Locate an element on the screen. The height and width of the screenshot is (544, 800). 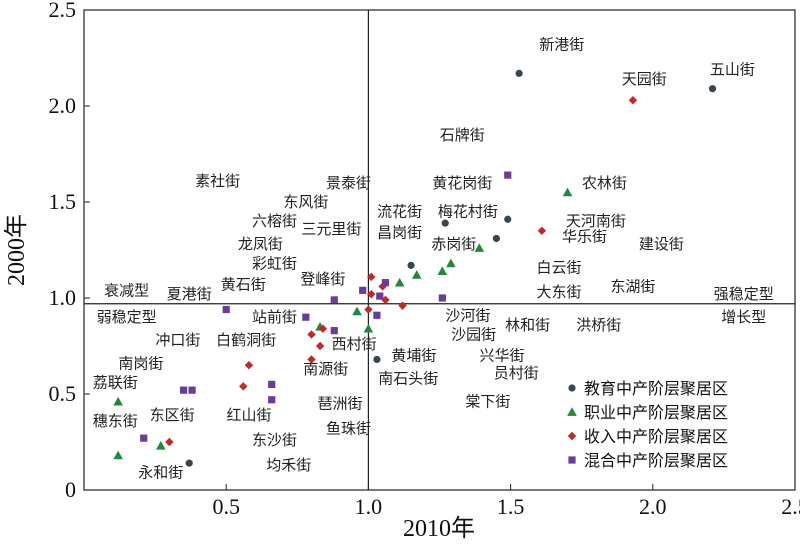
point-label: 白云街 is located at coordinates (558, 267).